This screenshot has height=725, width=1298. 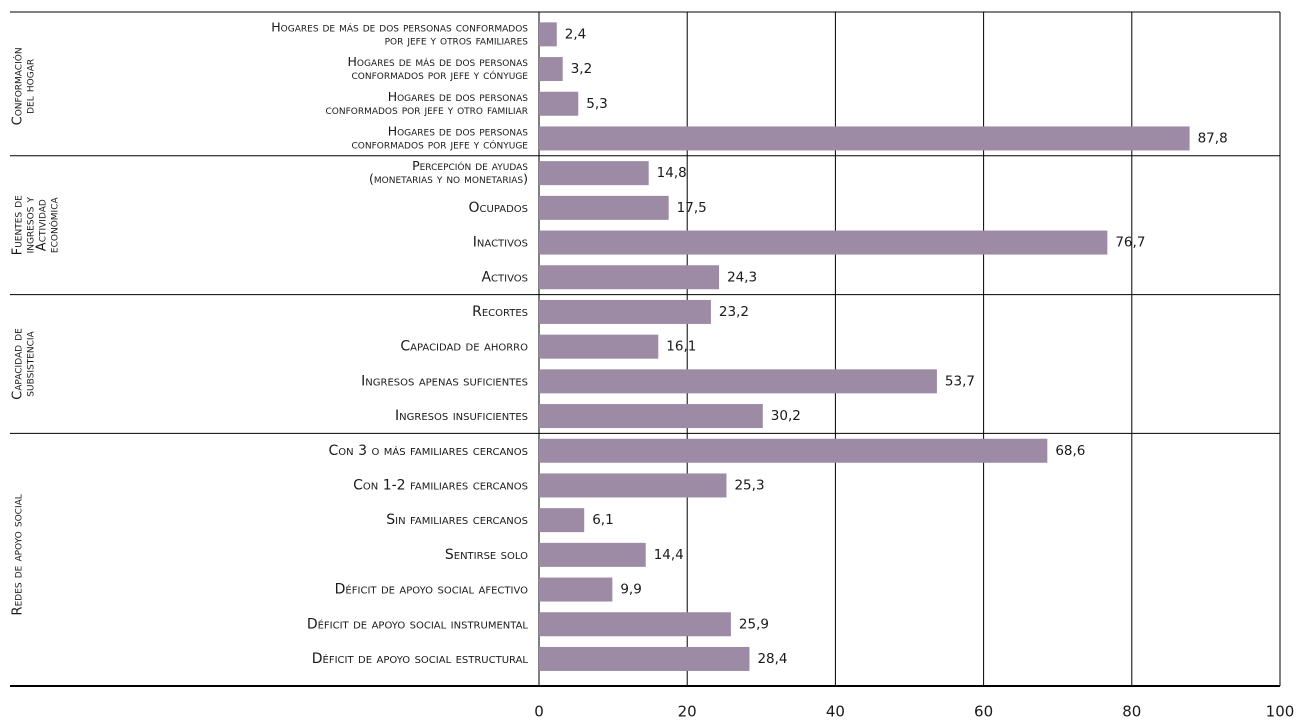 I want to click on group-label: Conformación, so click(x=18, y=86).